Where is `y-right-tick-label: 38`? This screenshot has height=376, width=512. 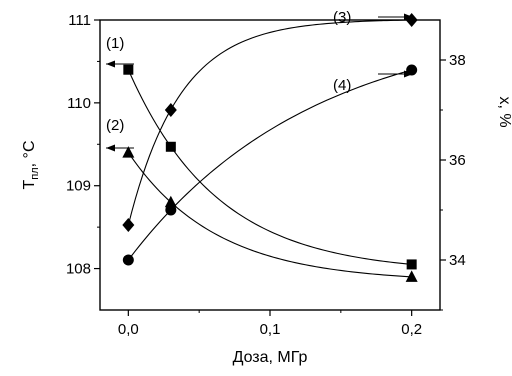
y-right-tick-label: 38 is located at coordinates (457, 60).